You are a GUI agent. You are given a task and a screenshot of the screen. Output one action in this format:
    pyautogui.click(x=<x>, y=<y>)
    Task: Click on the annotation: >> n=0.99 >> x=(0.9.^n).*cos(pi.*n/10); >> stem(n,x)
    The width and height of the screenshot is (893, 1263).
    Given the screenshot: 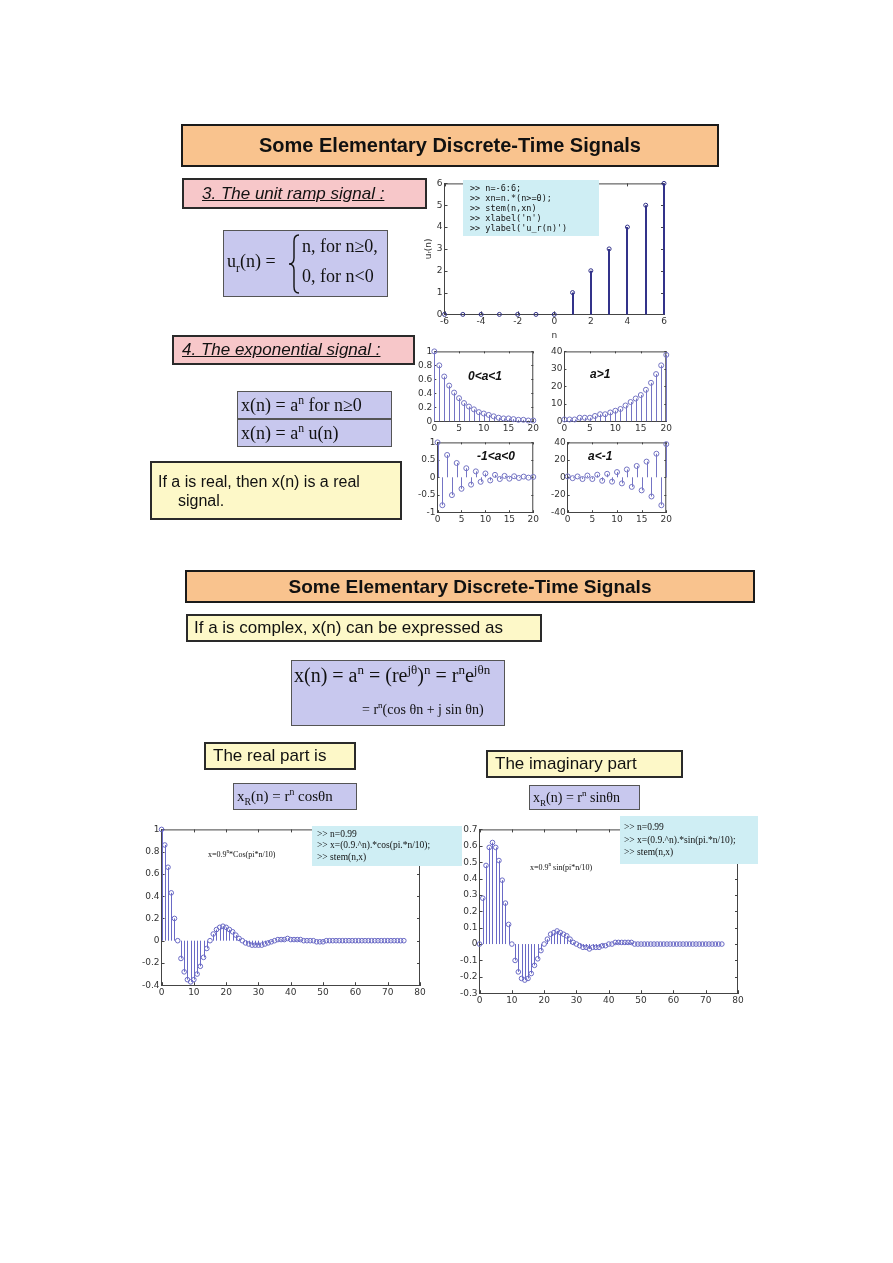 What is the action you would take?
    pyautogui.click(x=374, y=846)
    